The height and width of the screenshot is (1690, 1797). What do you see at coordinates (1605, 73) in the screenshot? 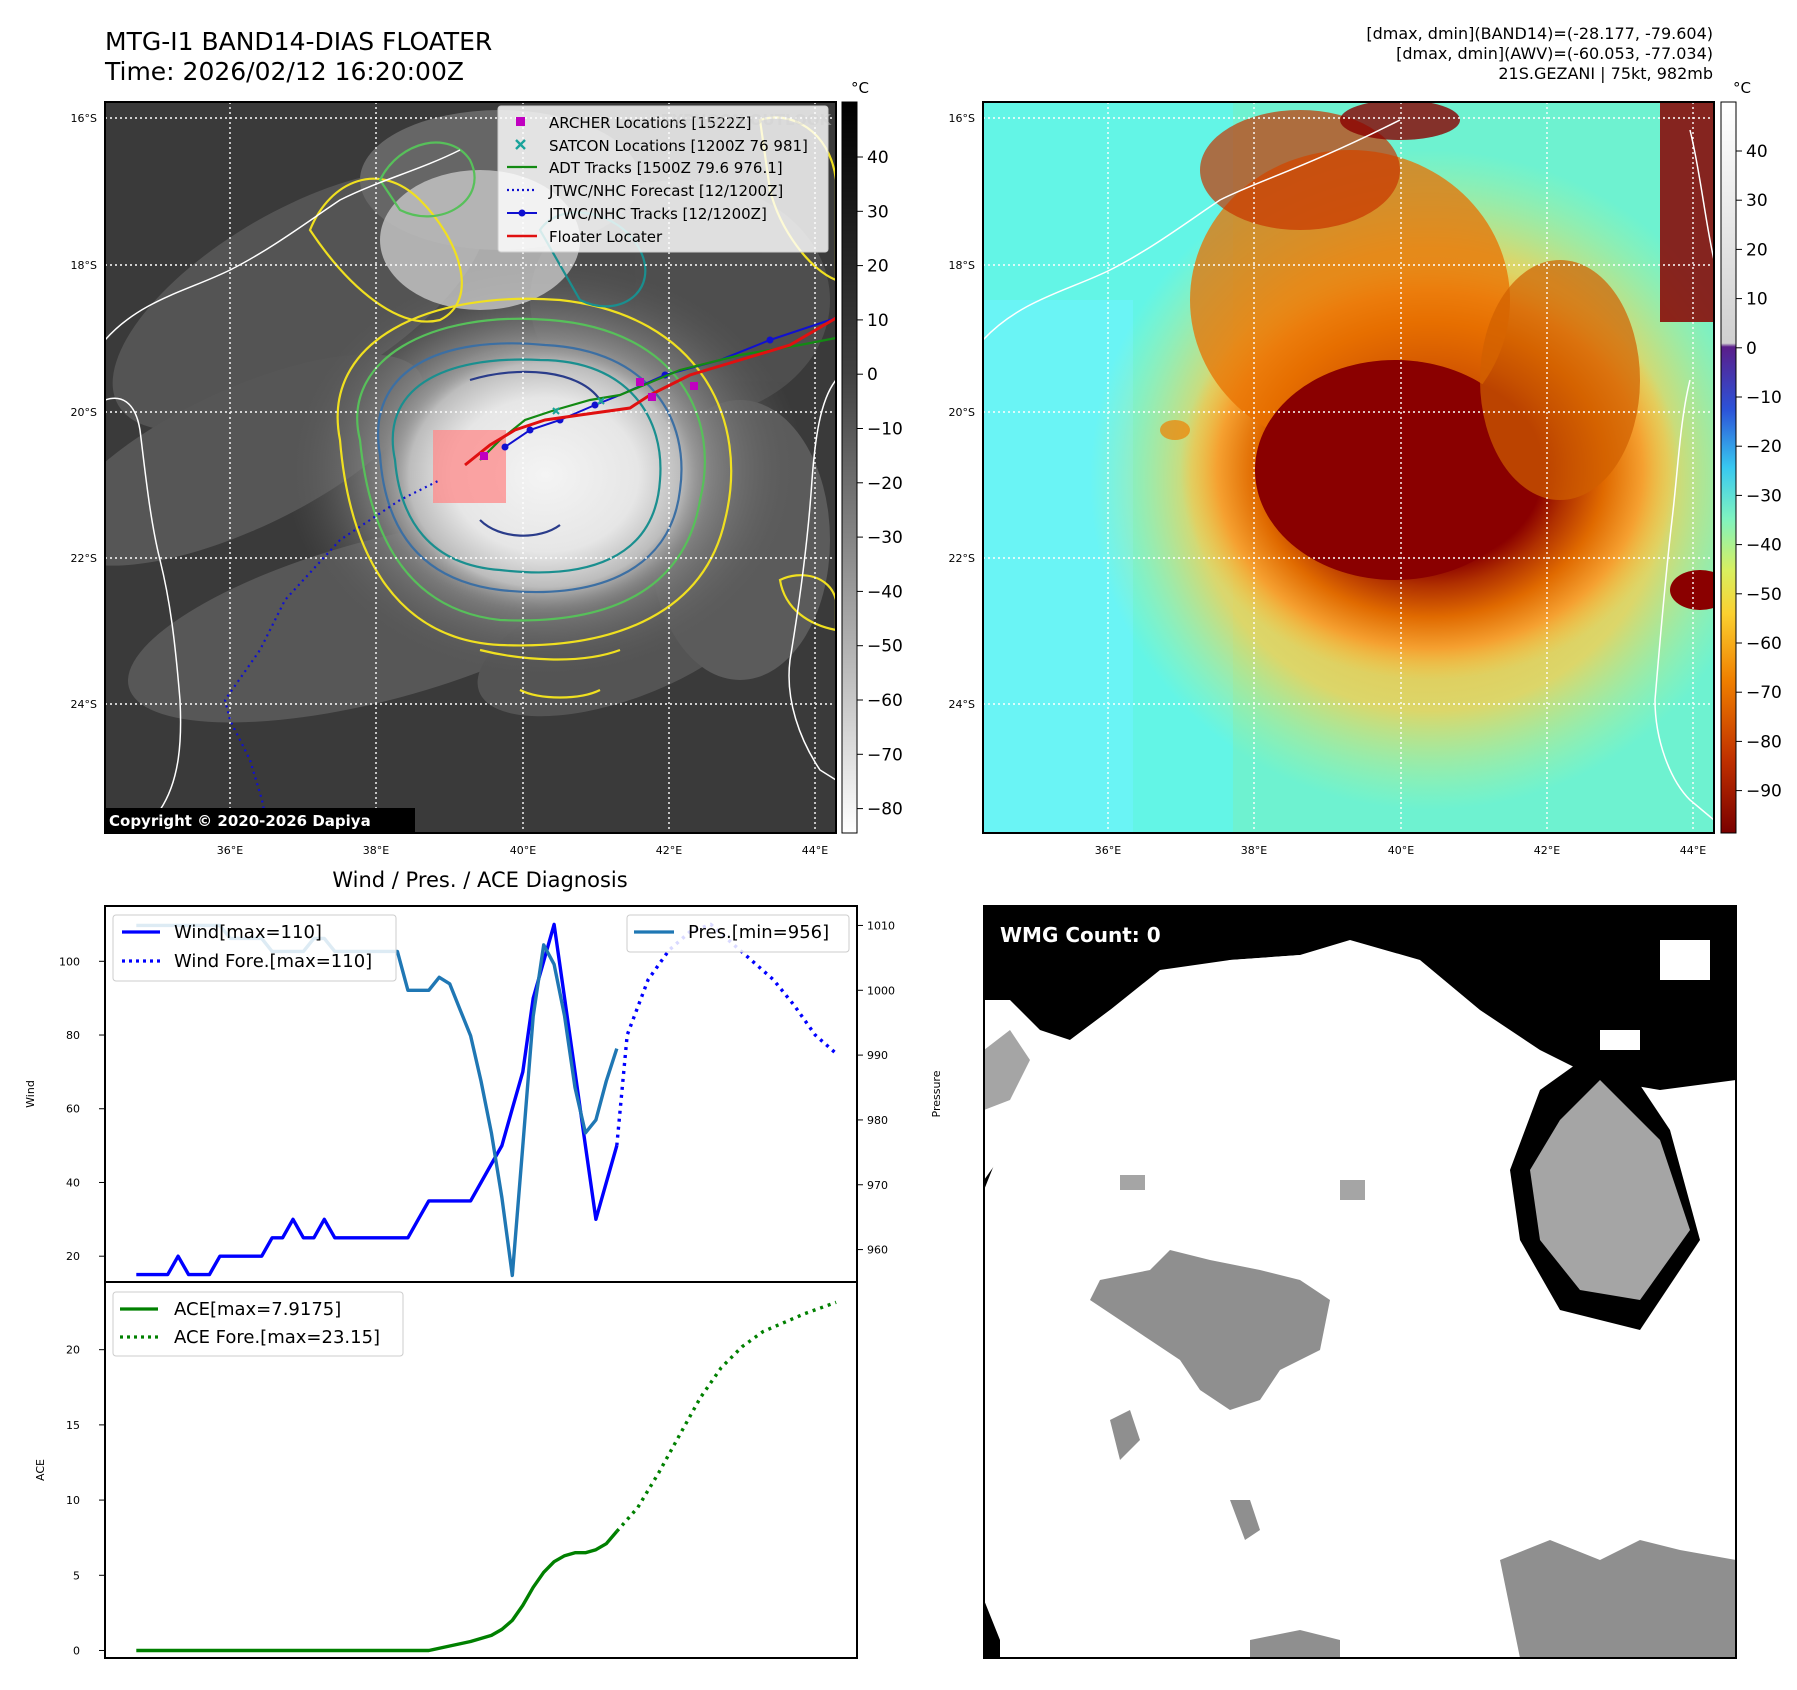
I see `storm-id: 21S.GEZANI | 75kt, 982mb` at bounding box center [1605, 73].